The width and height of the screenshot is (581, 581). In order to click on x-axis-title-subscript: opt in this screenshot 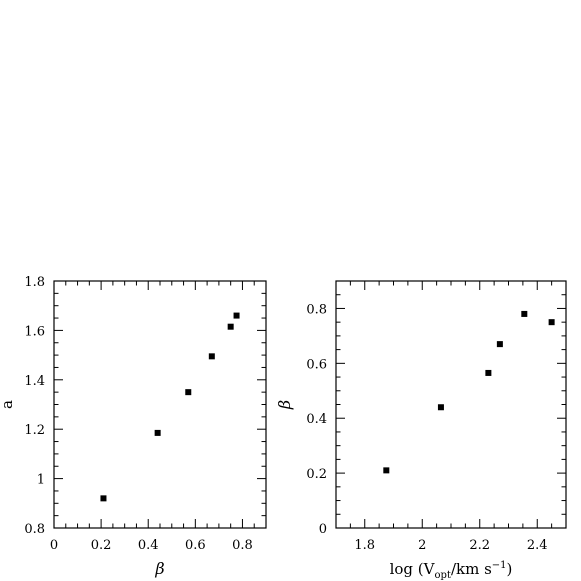, I will do `click(442, 575)`.